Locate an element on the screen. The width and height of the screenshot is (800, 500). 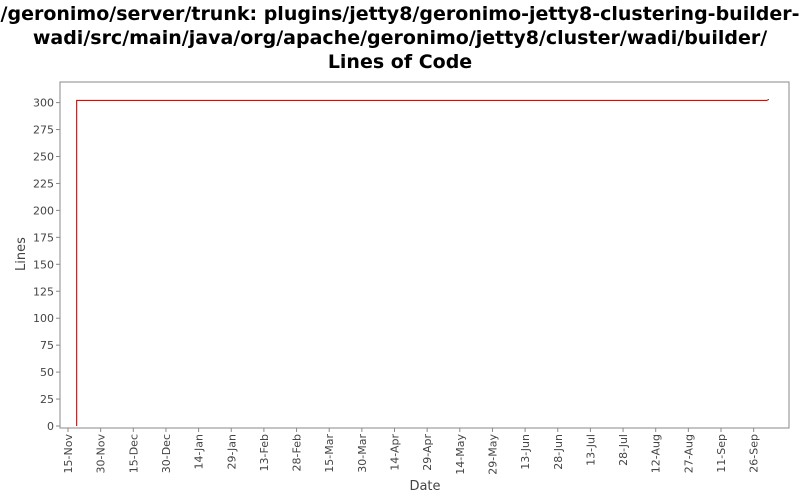
x-tick-label: 14-May is located at coordinates (460, 454).